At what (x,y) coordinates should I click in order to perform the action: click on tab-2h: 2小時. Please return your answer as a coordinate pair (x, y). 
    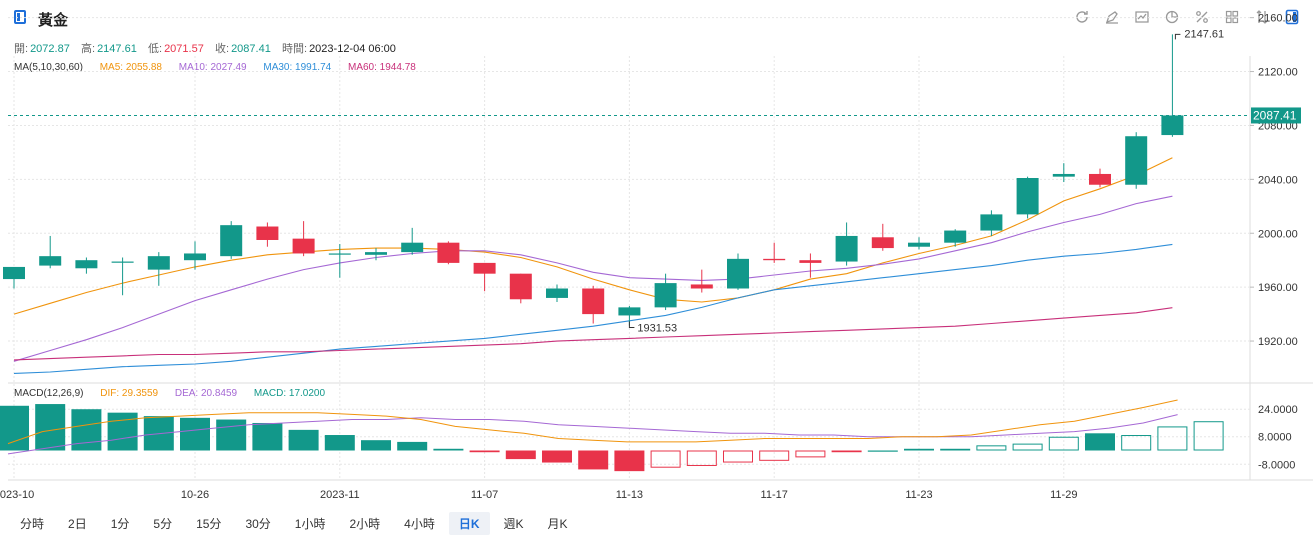
    Looking at the image, I should click on (365, 524).